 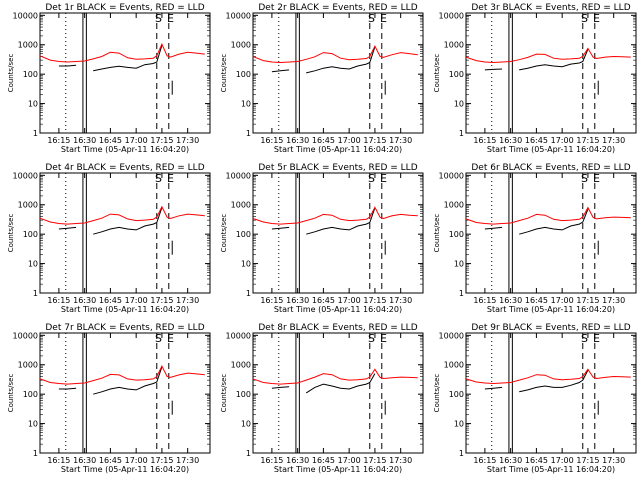 I want to click on panel-title: Det 2r BLACK = Events, RED = LLD, so click(x=337, y=8).